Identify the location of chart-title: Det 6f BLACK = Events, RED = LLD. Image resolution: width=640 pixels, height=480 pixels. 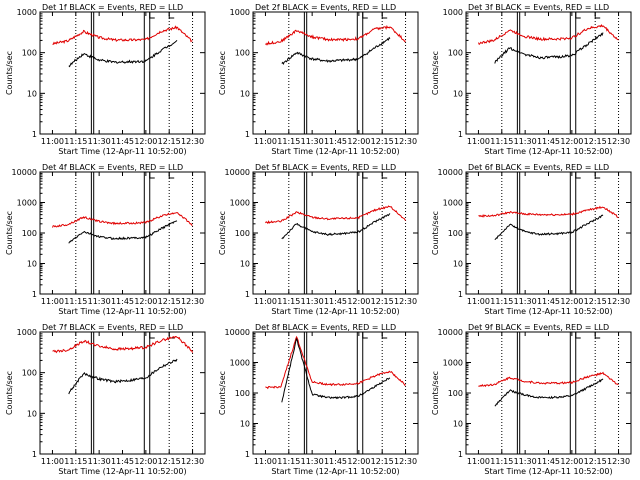
(538, 167).